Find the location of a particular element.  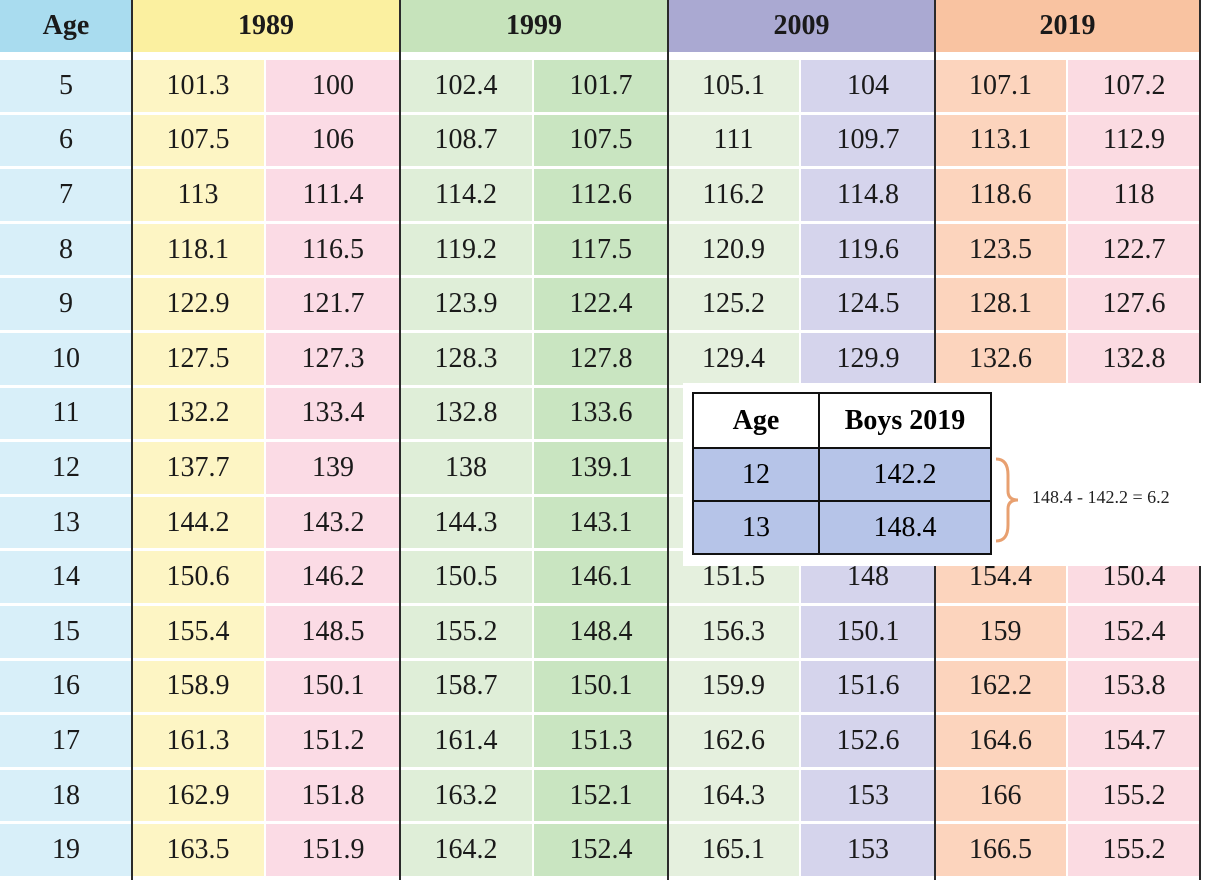

cell: 132.2 is located at coordinates (199, 415).